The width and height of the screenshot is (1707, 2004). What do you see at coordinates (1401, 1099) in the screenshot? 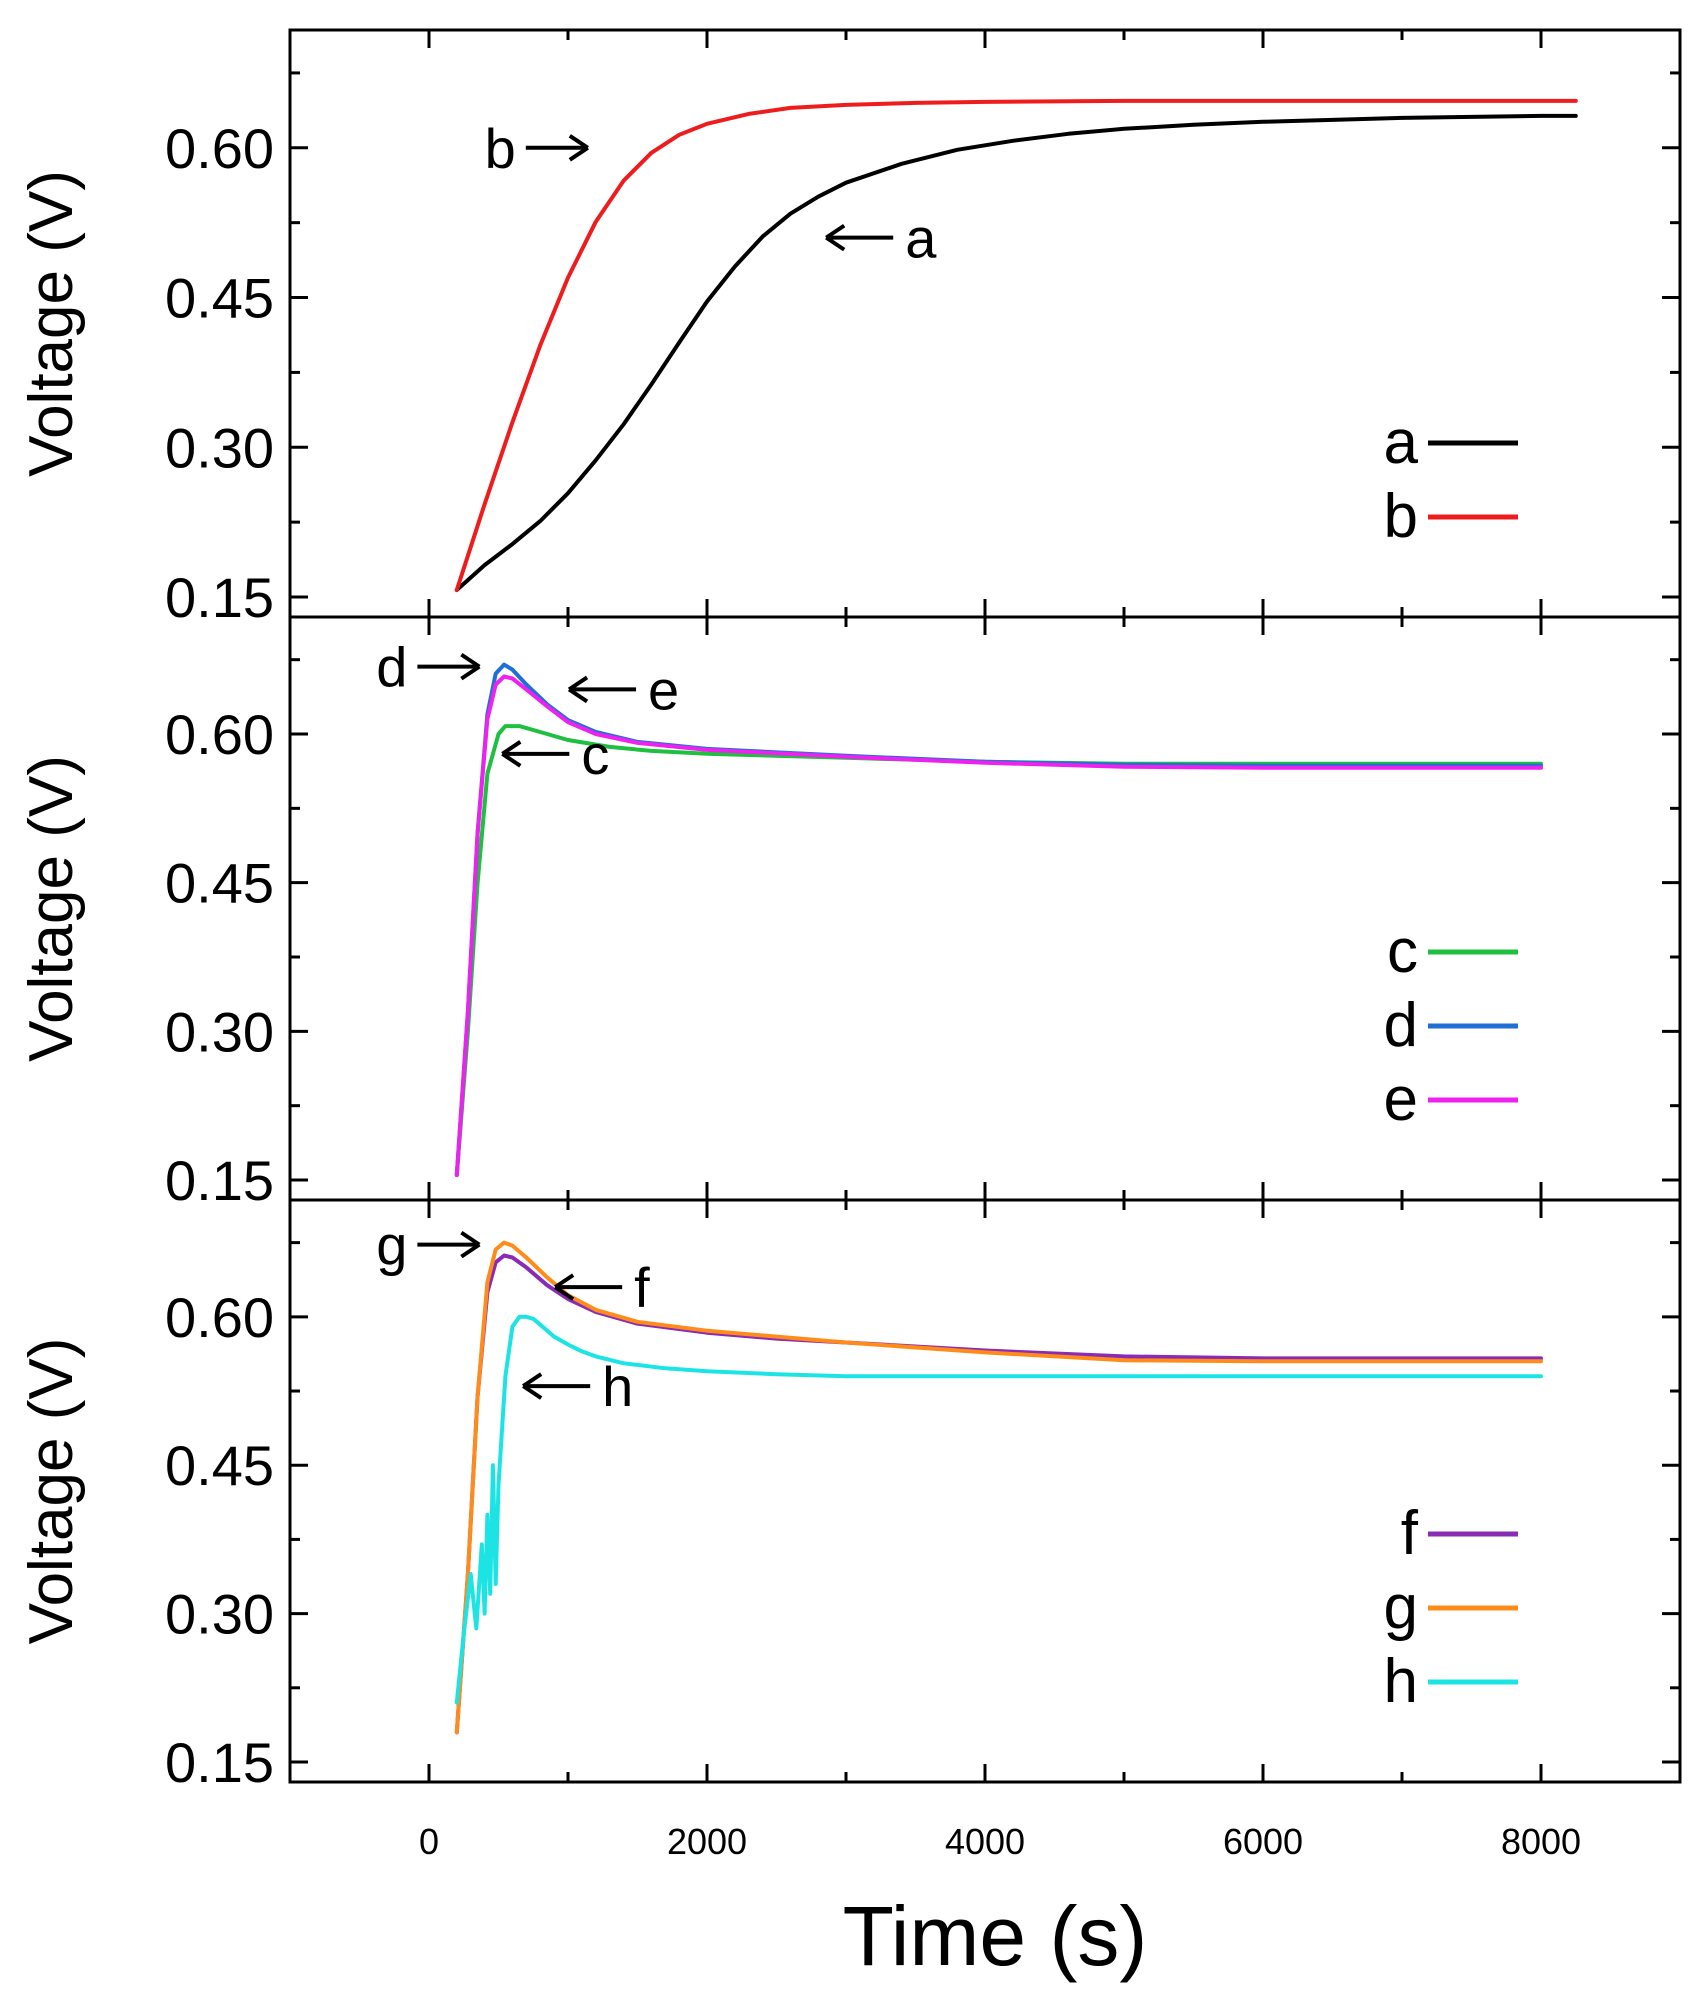
I see `legend-label-e: e` at bounding box center [1401, 1099].